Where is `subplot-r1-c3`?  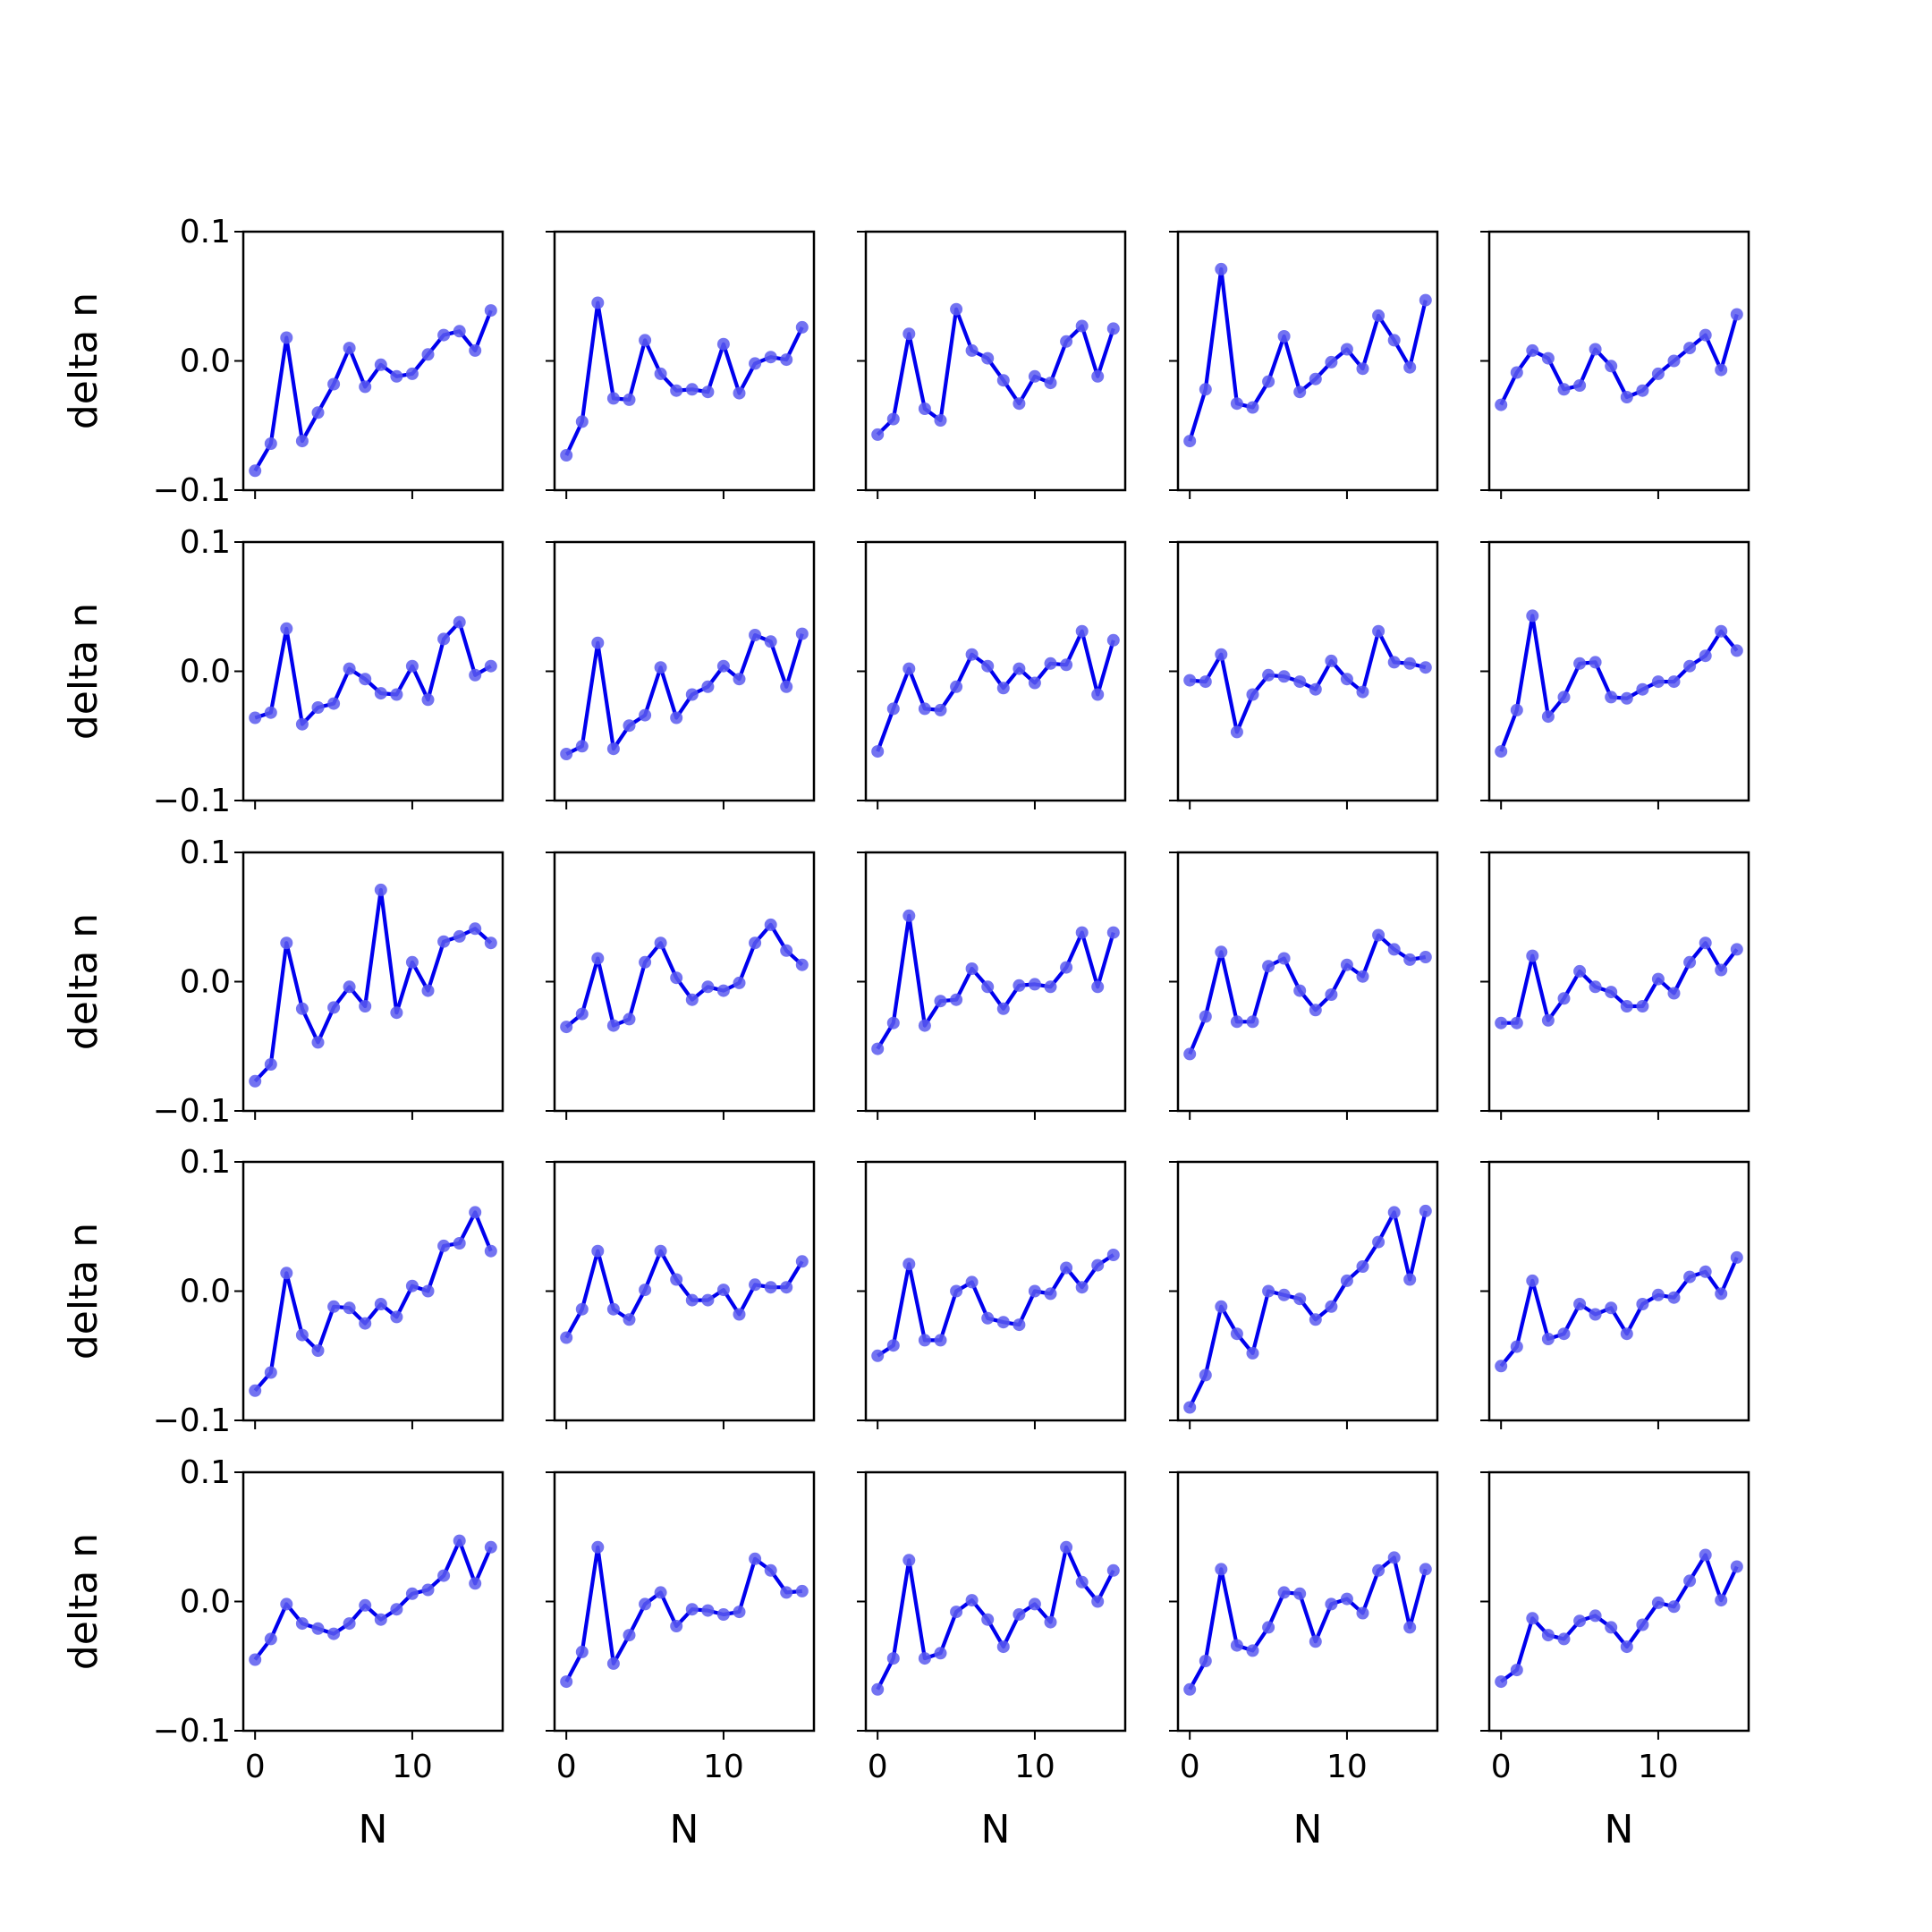 subplot-r1-c3 is located at coordinates (992, 364).